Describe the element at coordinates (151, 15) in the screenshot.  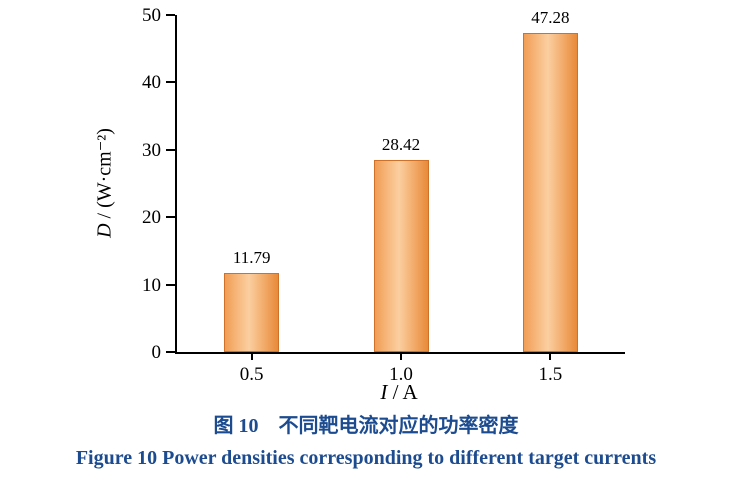
I see `y-axis-tick-label: 50` at that location.